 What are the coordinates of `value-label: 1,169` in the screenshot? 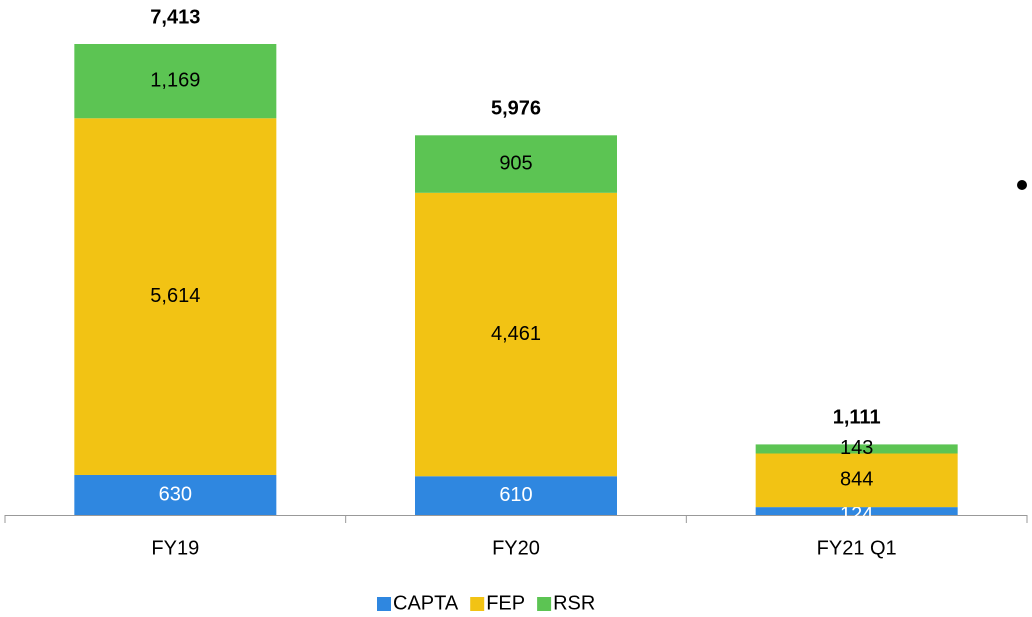 It's located at (175, 80).